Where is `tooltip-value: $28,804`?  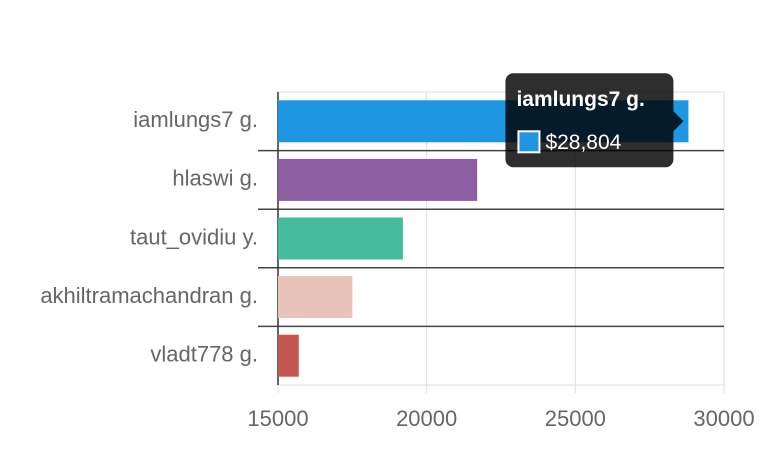 tooltip-value: $28,804 is located at coordinates (583, 142).